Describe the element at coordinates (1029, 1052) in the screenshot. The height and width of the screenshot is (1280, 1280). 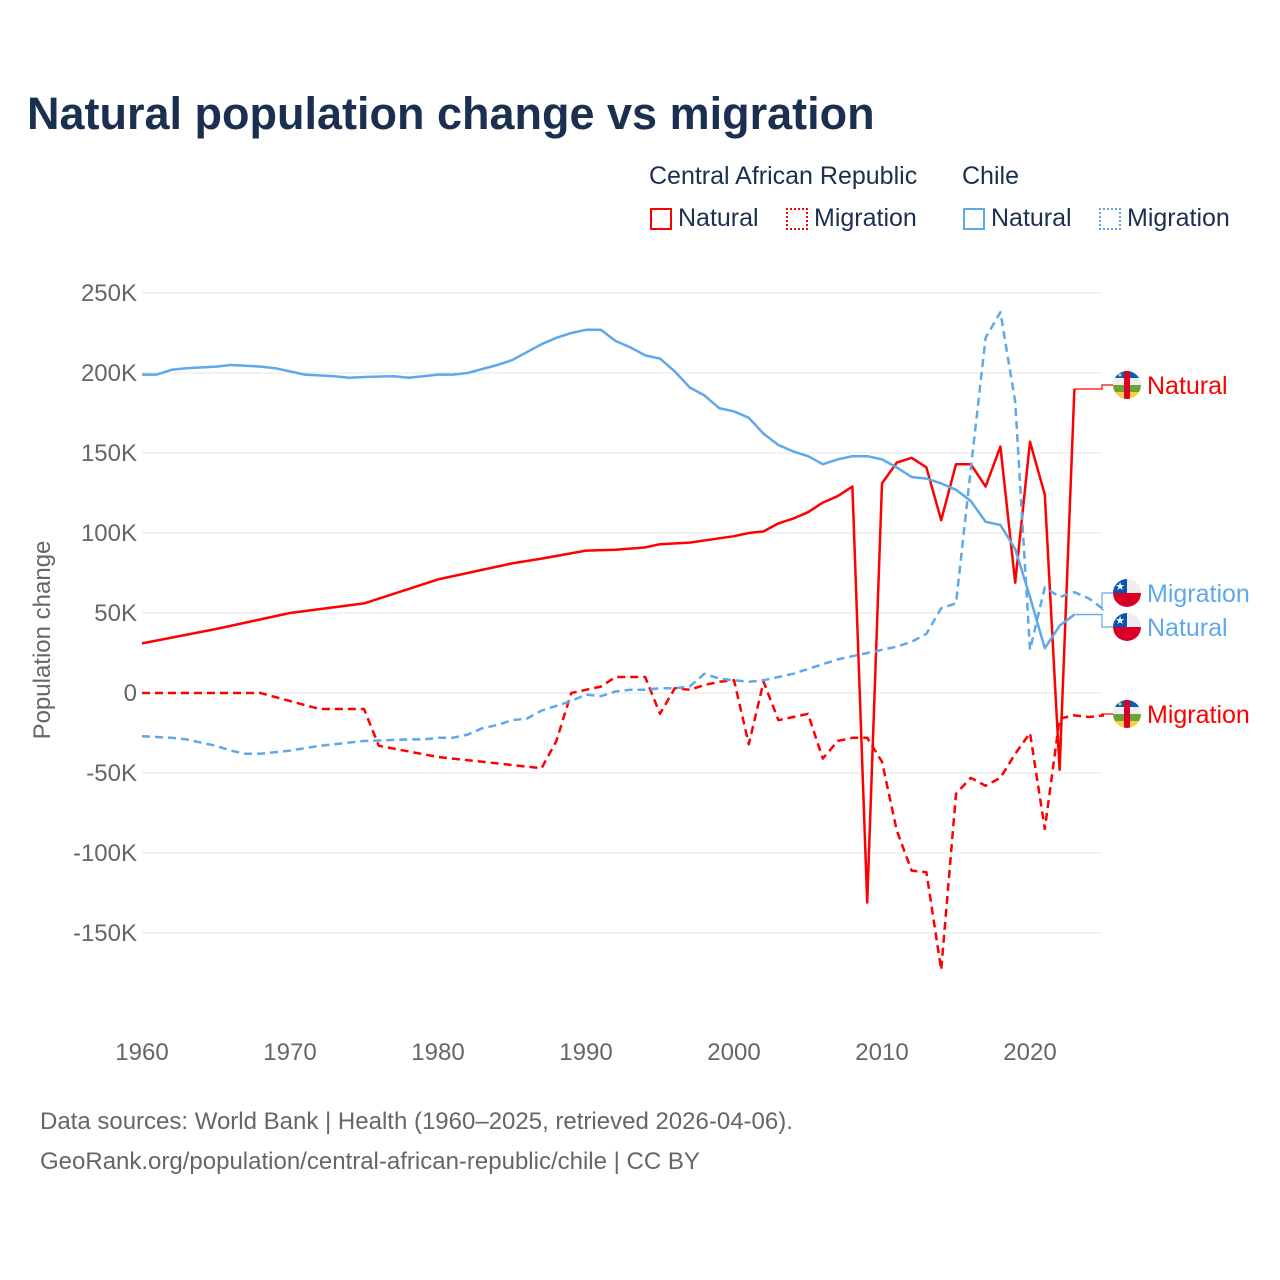
I see `x-tick-label: 2020` at that location.